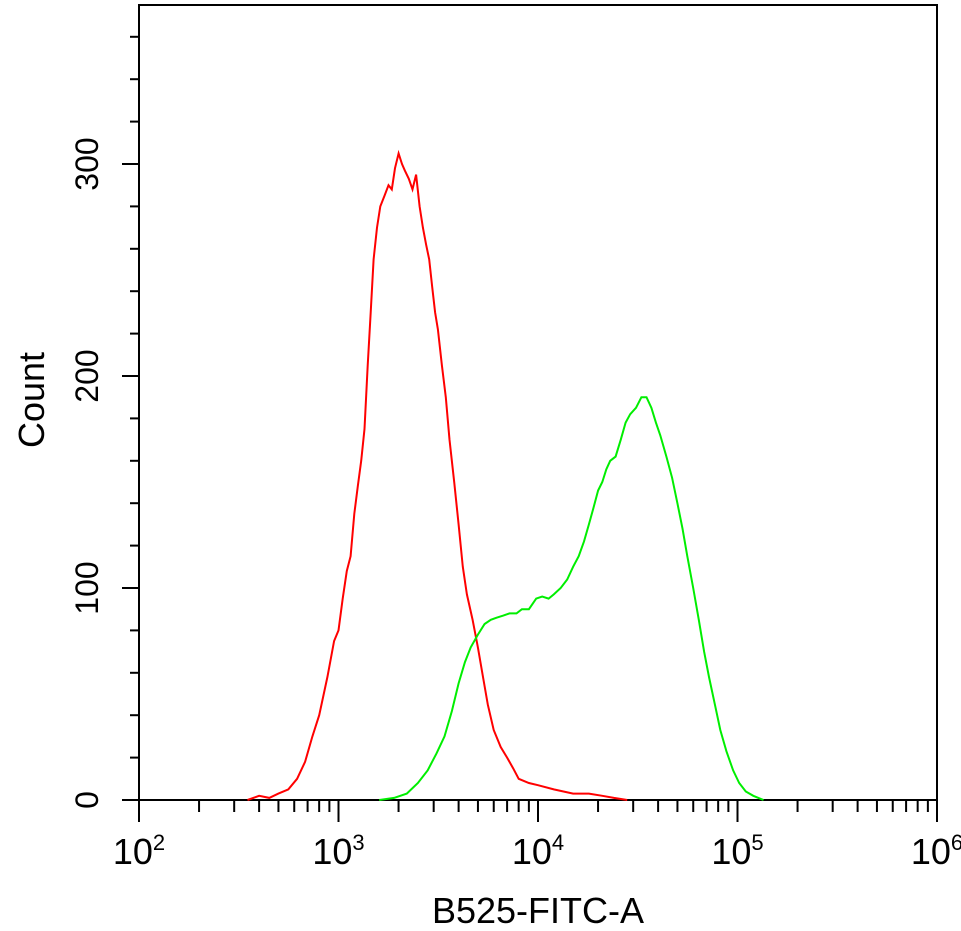 The image size is (961, 931). What do you see at coordinates (87, 375) in the screenshot?
I see `y-tick-label: 200` at bounding box center [87, 375].